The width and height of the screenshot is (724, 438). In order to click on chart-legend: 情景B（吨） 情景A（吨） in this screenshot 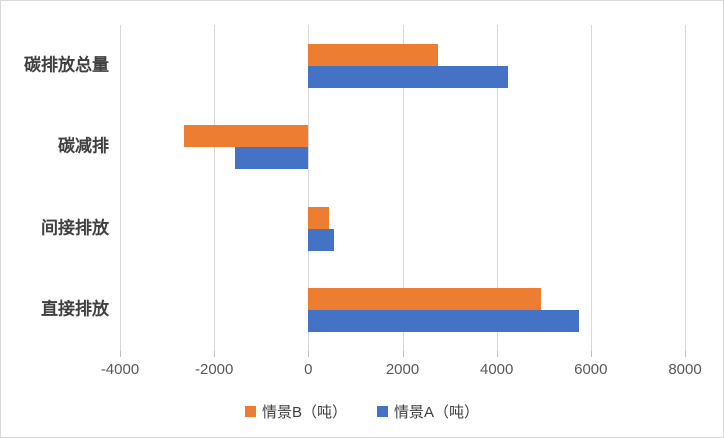, I will do `click(362, 411)`.